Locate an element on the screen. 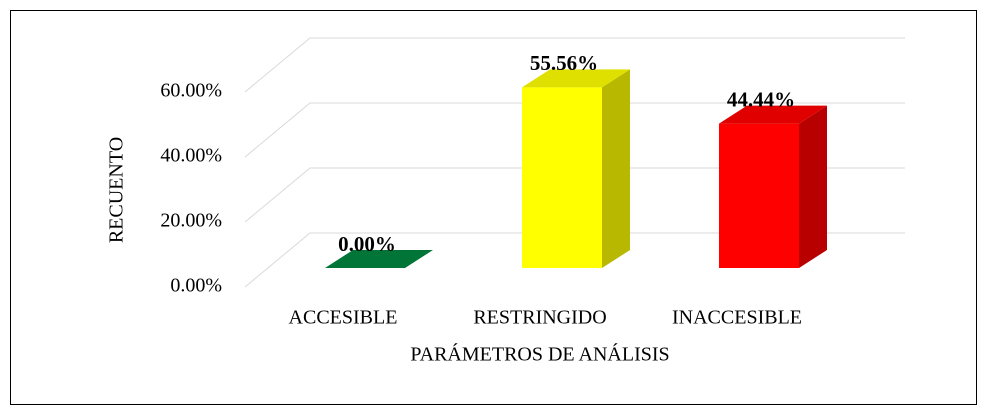 This screenshot has width=983, height=405. x-tick-label: ACCESIBLE is located at coordinates (343, 318).